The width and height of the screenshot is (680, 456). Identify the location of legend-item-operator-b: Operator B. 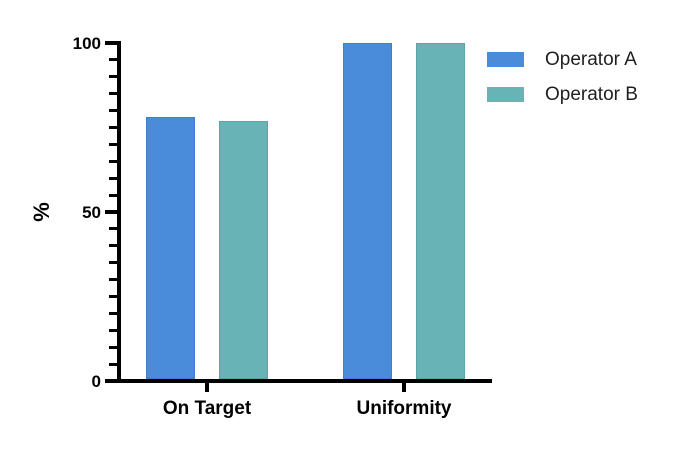
(562, 94).